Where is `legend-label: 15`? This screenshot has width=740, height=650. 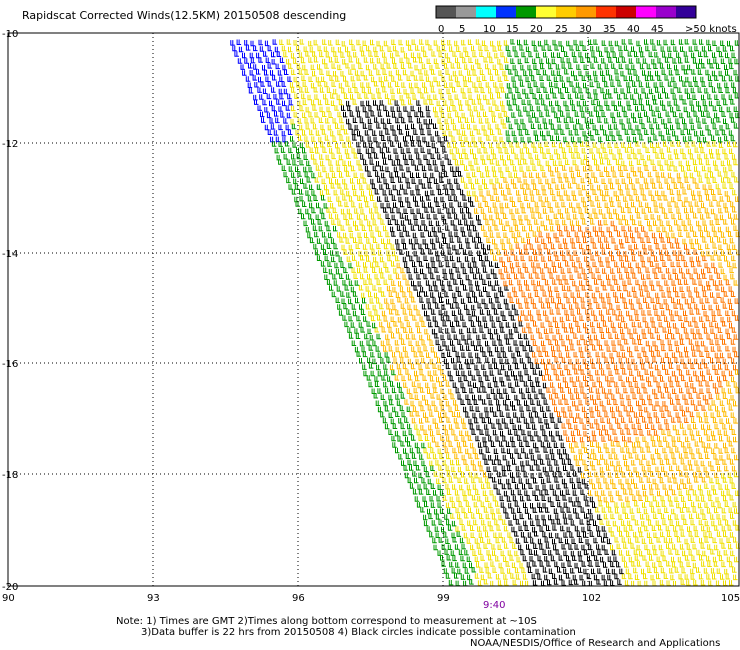
legend-label: 15 is located at coordinates (512, 29).